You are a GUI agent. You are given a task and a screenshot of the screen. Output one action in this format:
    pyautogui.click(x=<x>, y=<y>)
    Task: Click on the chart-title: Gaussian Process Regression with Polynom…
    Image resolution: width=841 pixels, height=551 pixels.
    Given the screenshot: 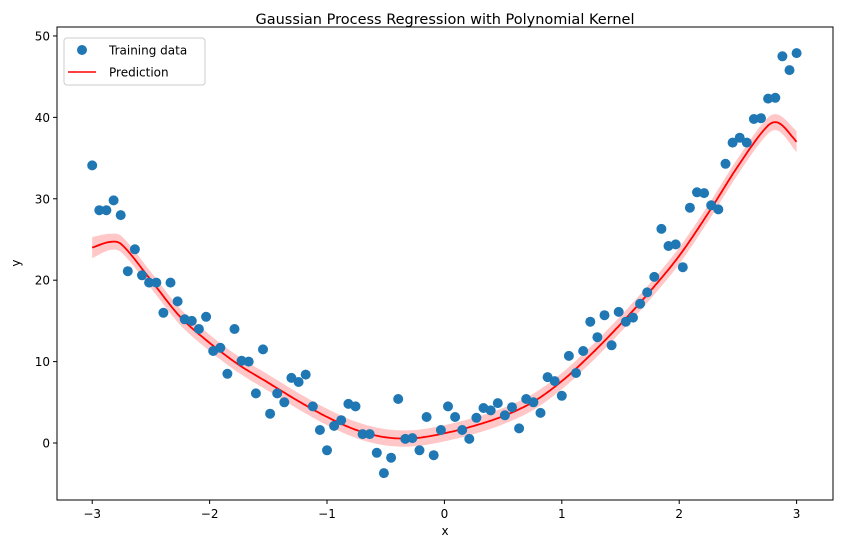 What is the action you would take?
    pyautogui.click(x=444, y=20)
    